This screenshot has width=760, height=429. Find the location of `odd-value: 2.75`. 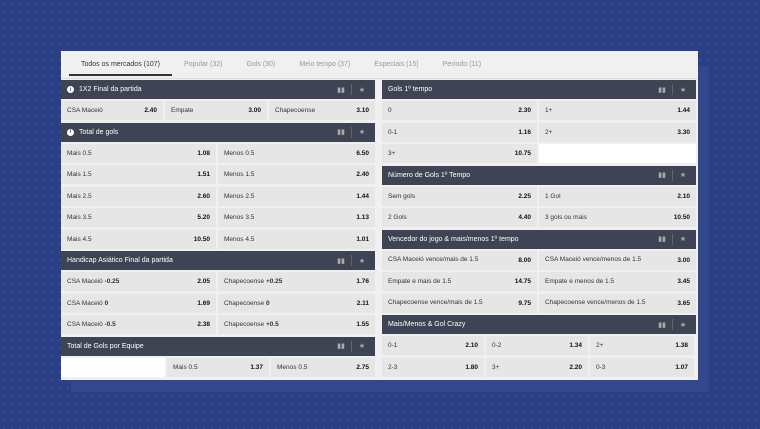

odd-value: 2.75 is located at coordinates (362, 367).